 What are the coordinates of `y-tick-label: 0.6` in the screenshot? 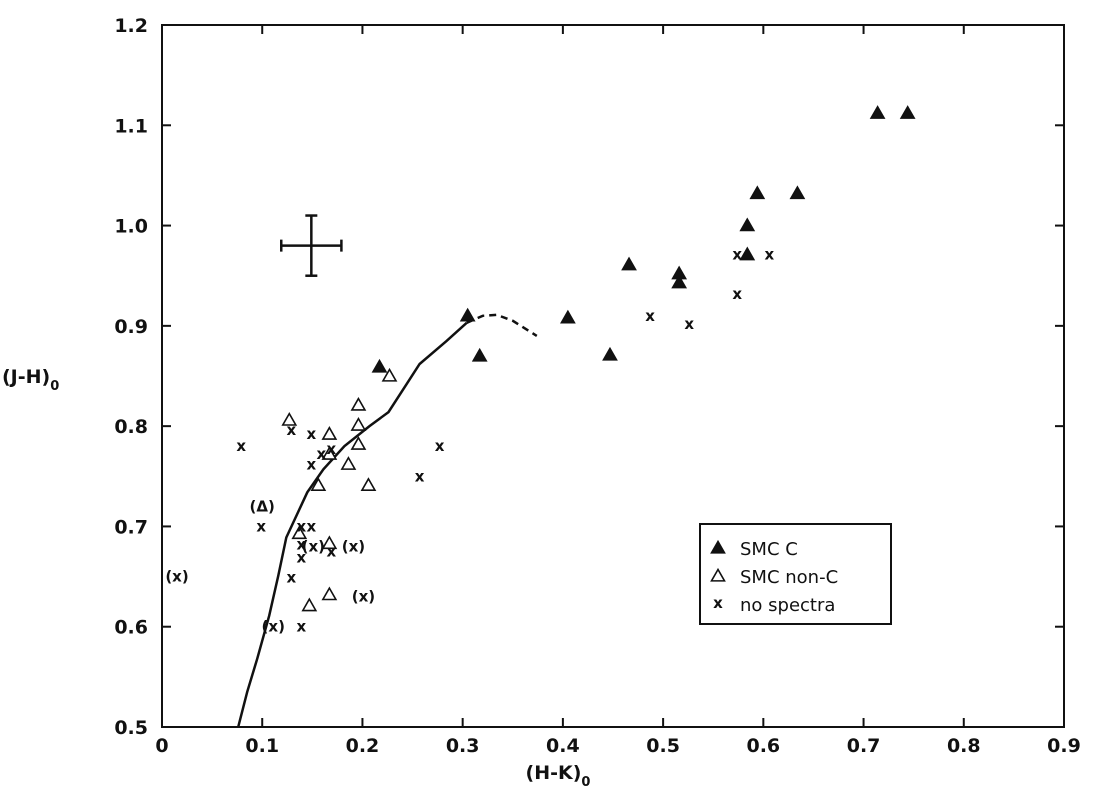 It's located at (131, 628).